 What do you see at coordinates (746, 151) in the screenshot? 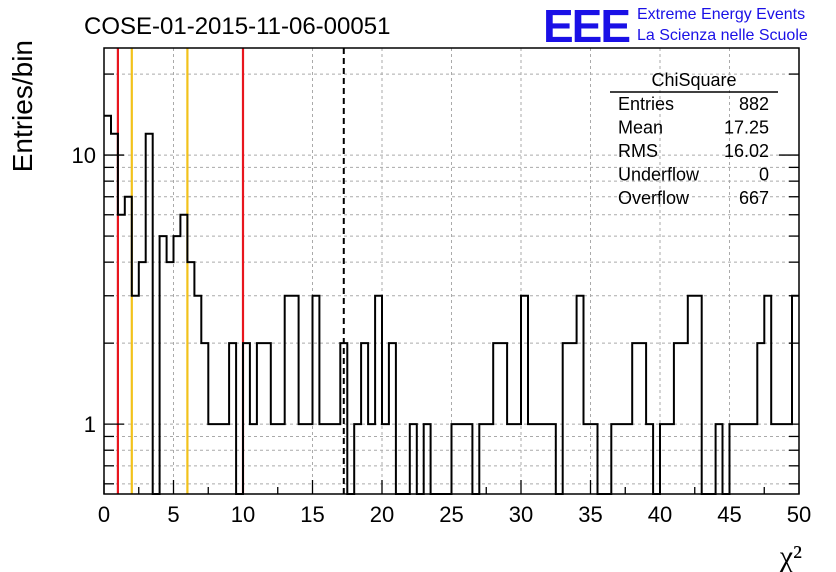
I see `stats-value: 16.02` at bounding box center [746, 151].